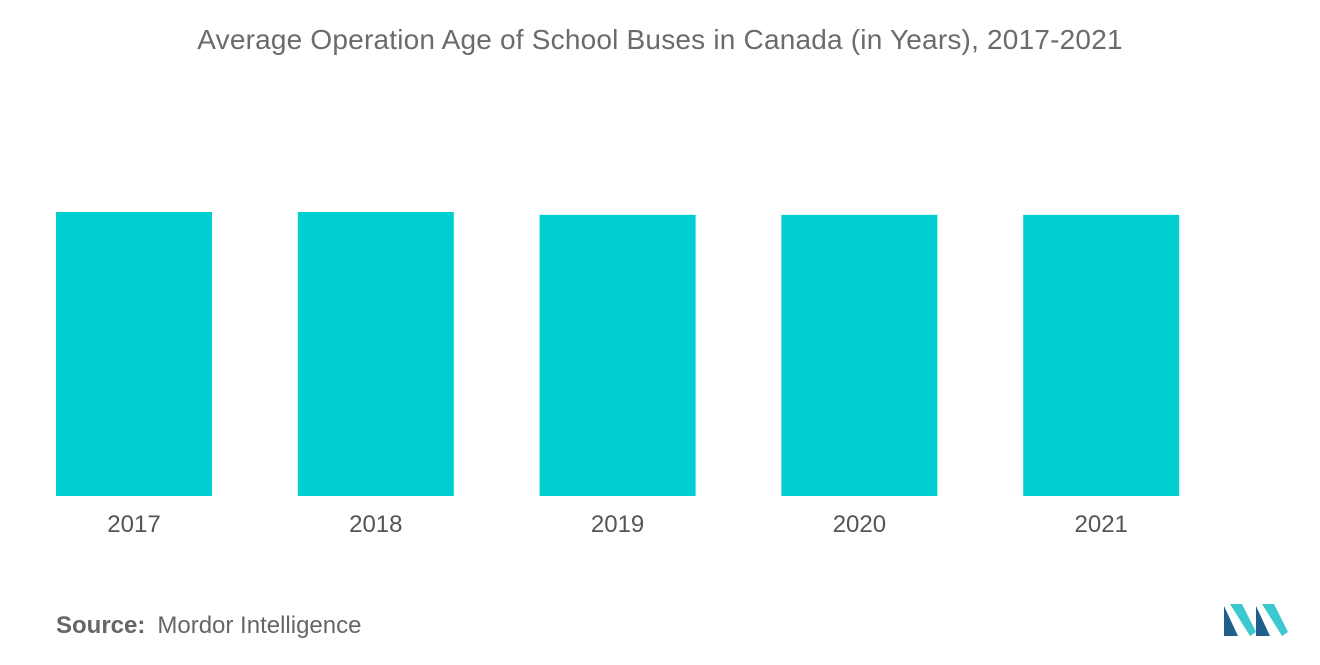 The image size is (1320, 665). I want to click on bar-2018, so click(375, 354).